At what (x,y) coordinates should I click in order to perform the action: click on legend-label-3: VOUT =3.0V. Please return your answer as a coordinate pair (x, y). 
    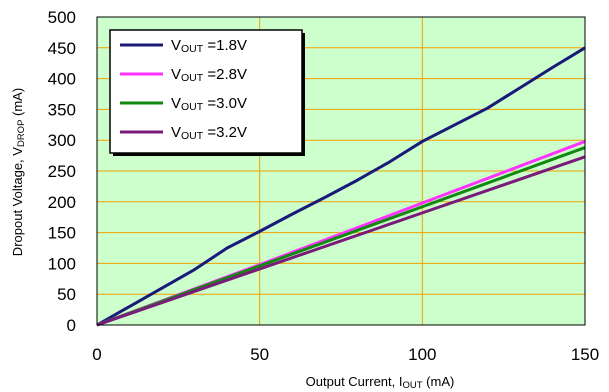
    Looking at the image, I should click on (209, 104).